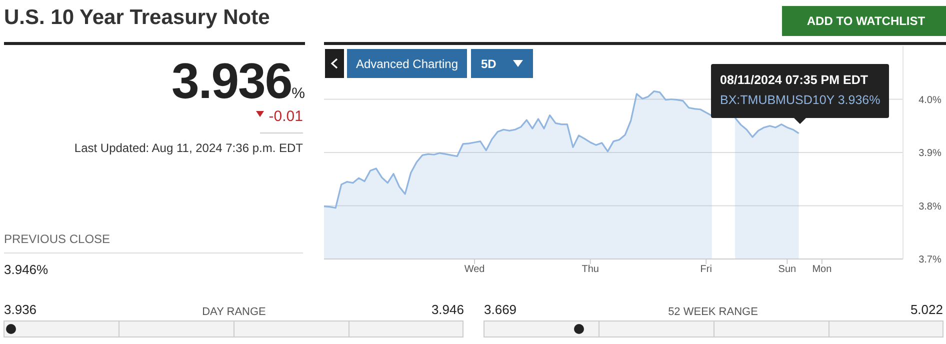 Image resolution: width=946 pixels, height=344 pixels. I want to click on text: 3.936, so click(20, 309).